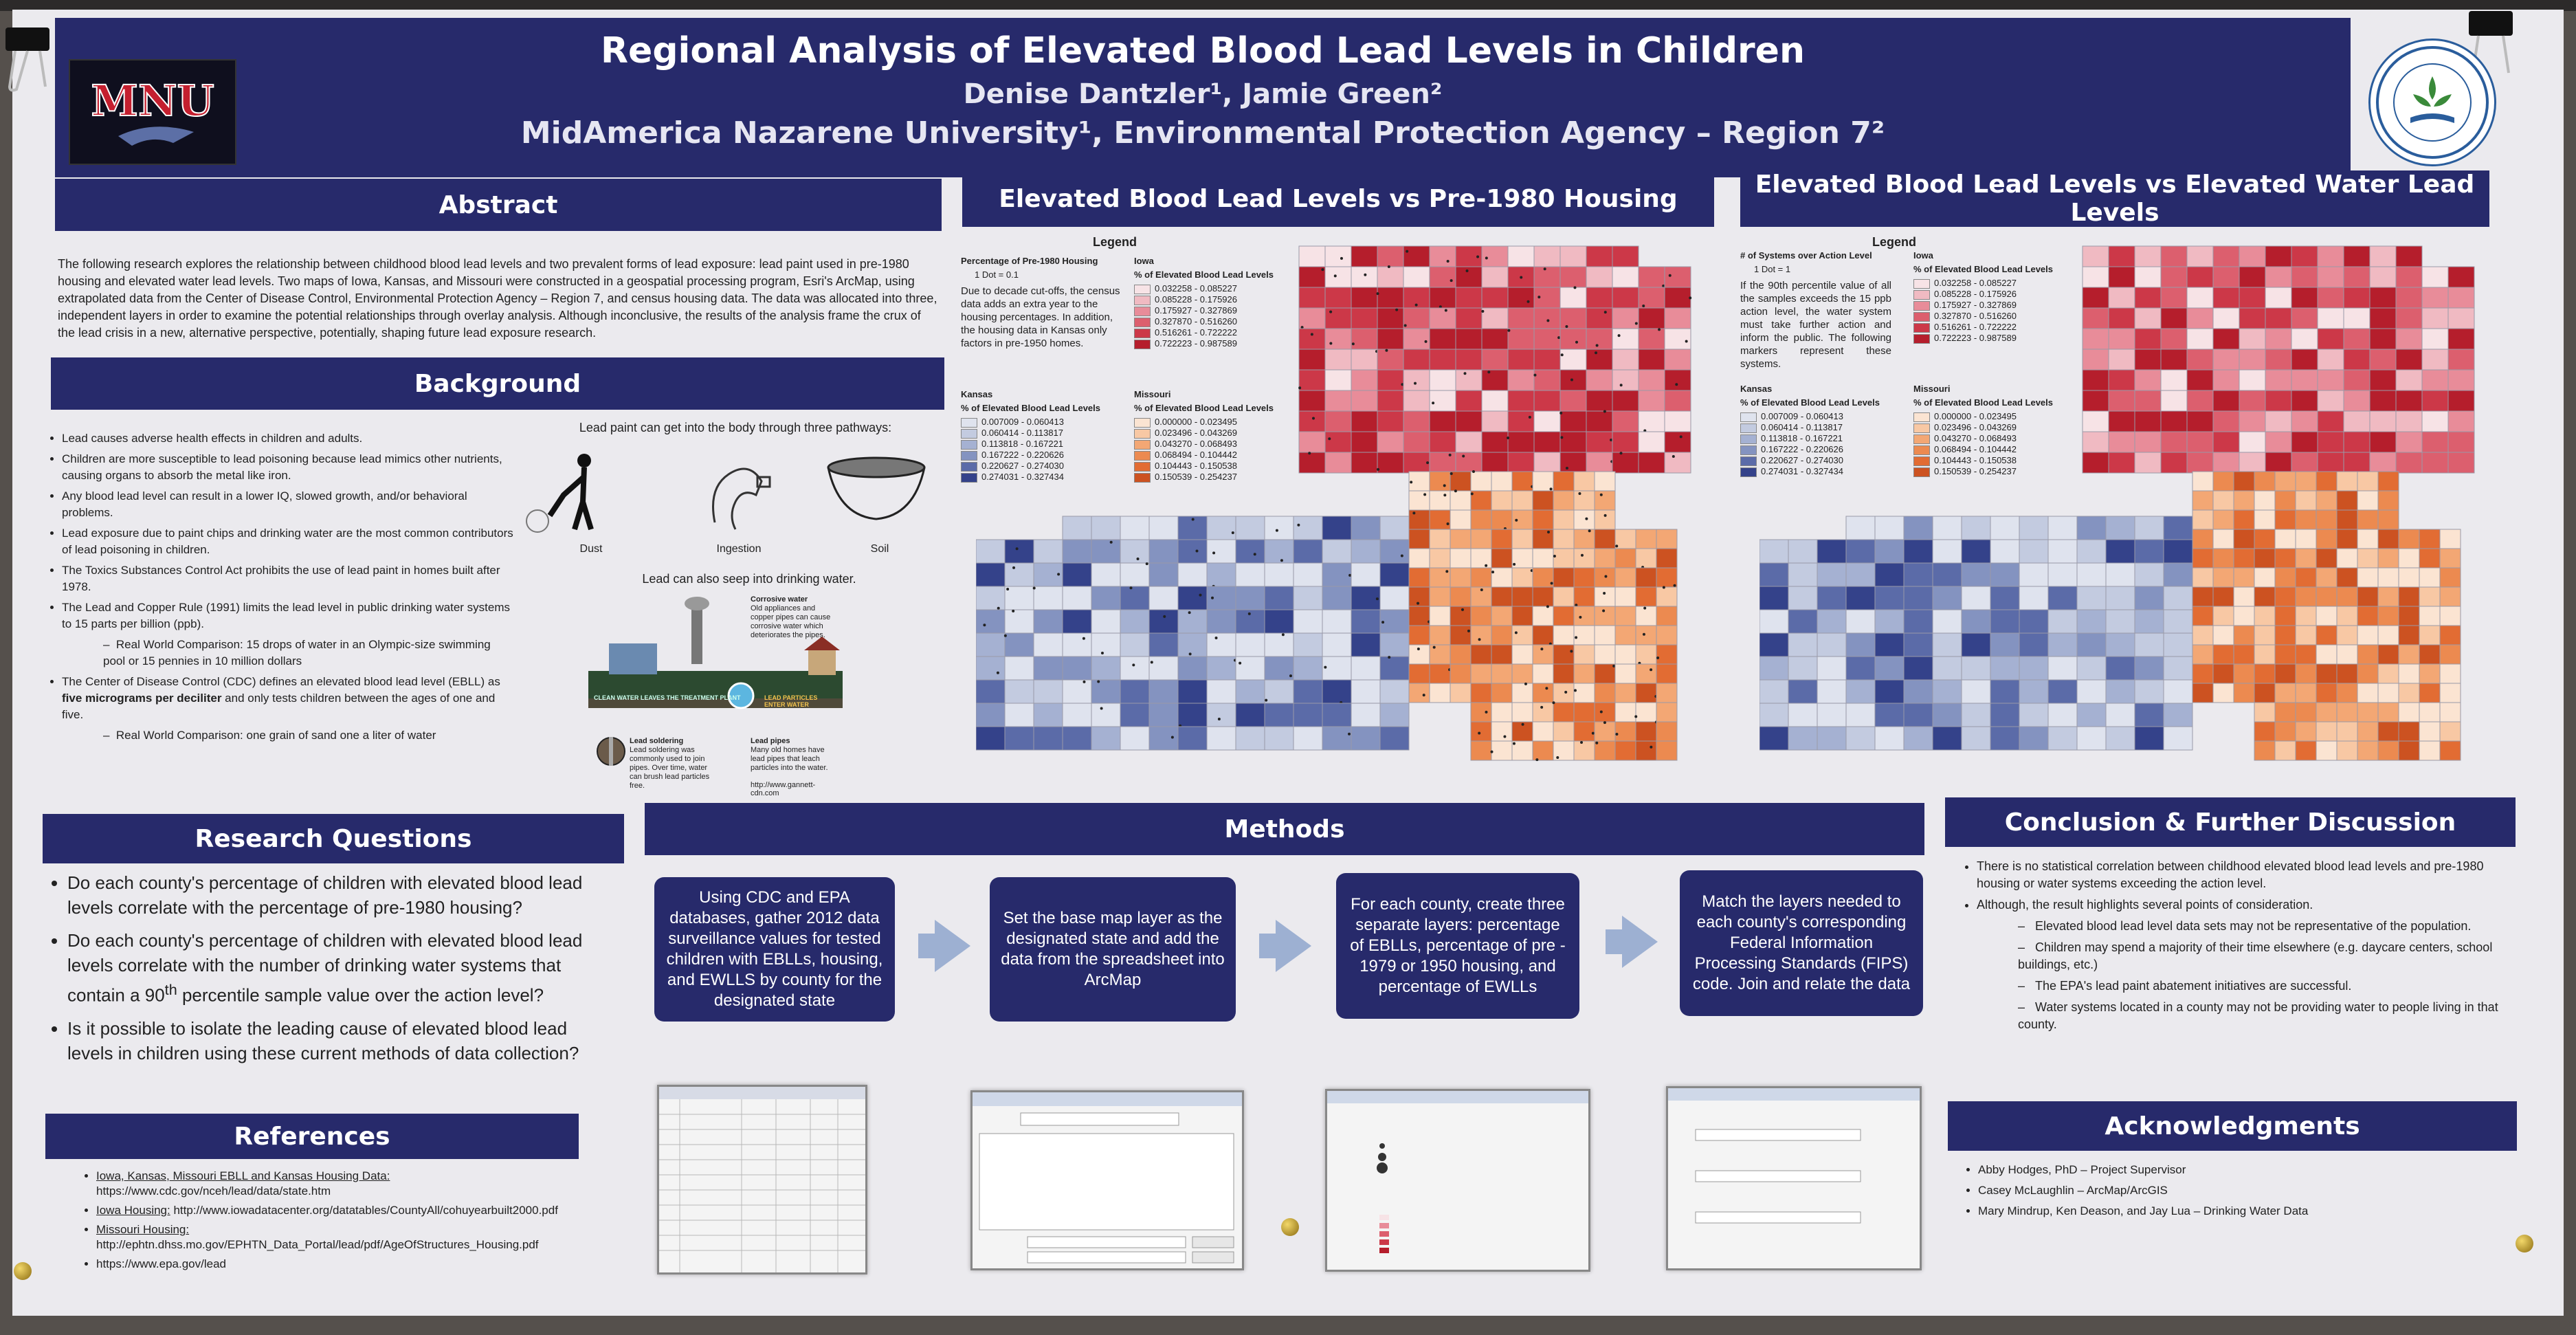 This screenshot has width=2576, height=1335. What do you see at coordinates (1185, 422) in the screenshot?
I see `legend-range-row: 0.000000 - 0.023495` at bounding box center [1185, 422].